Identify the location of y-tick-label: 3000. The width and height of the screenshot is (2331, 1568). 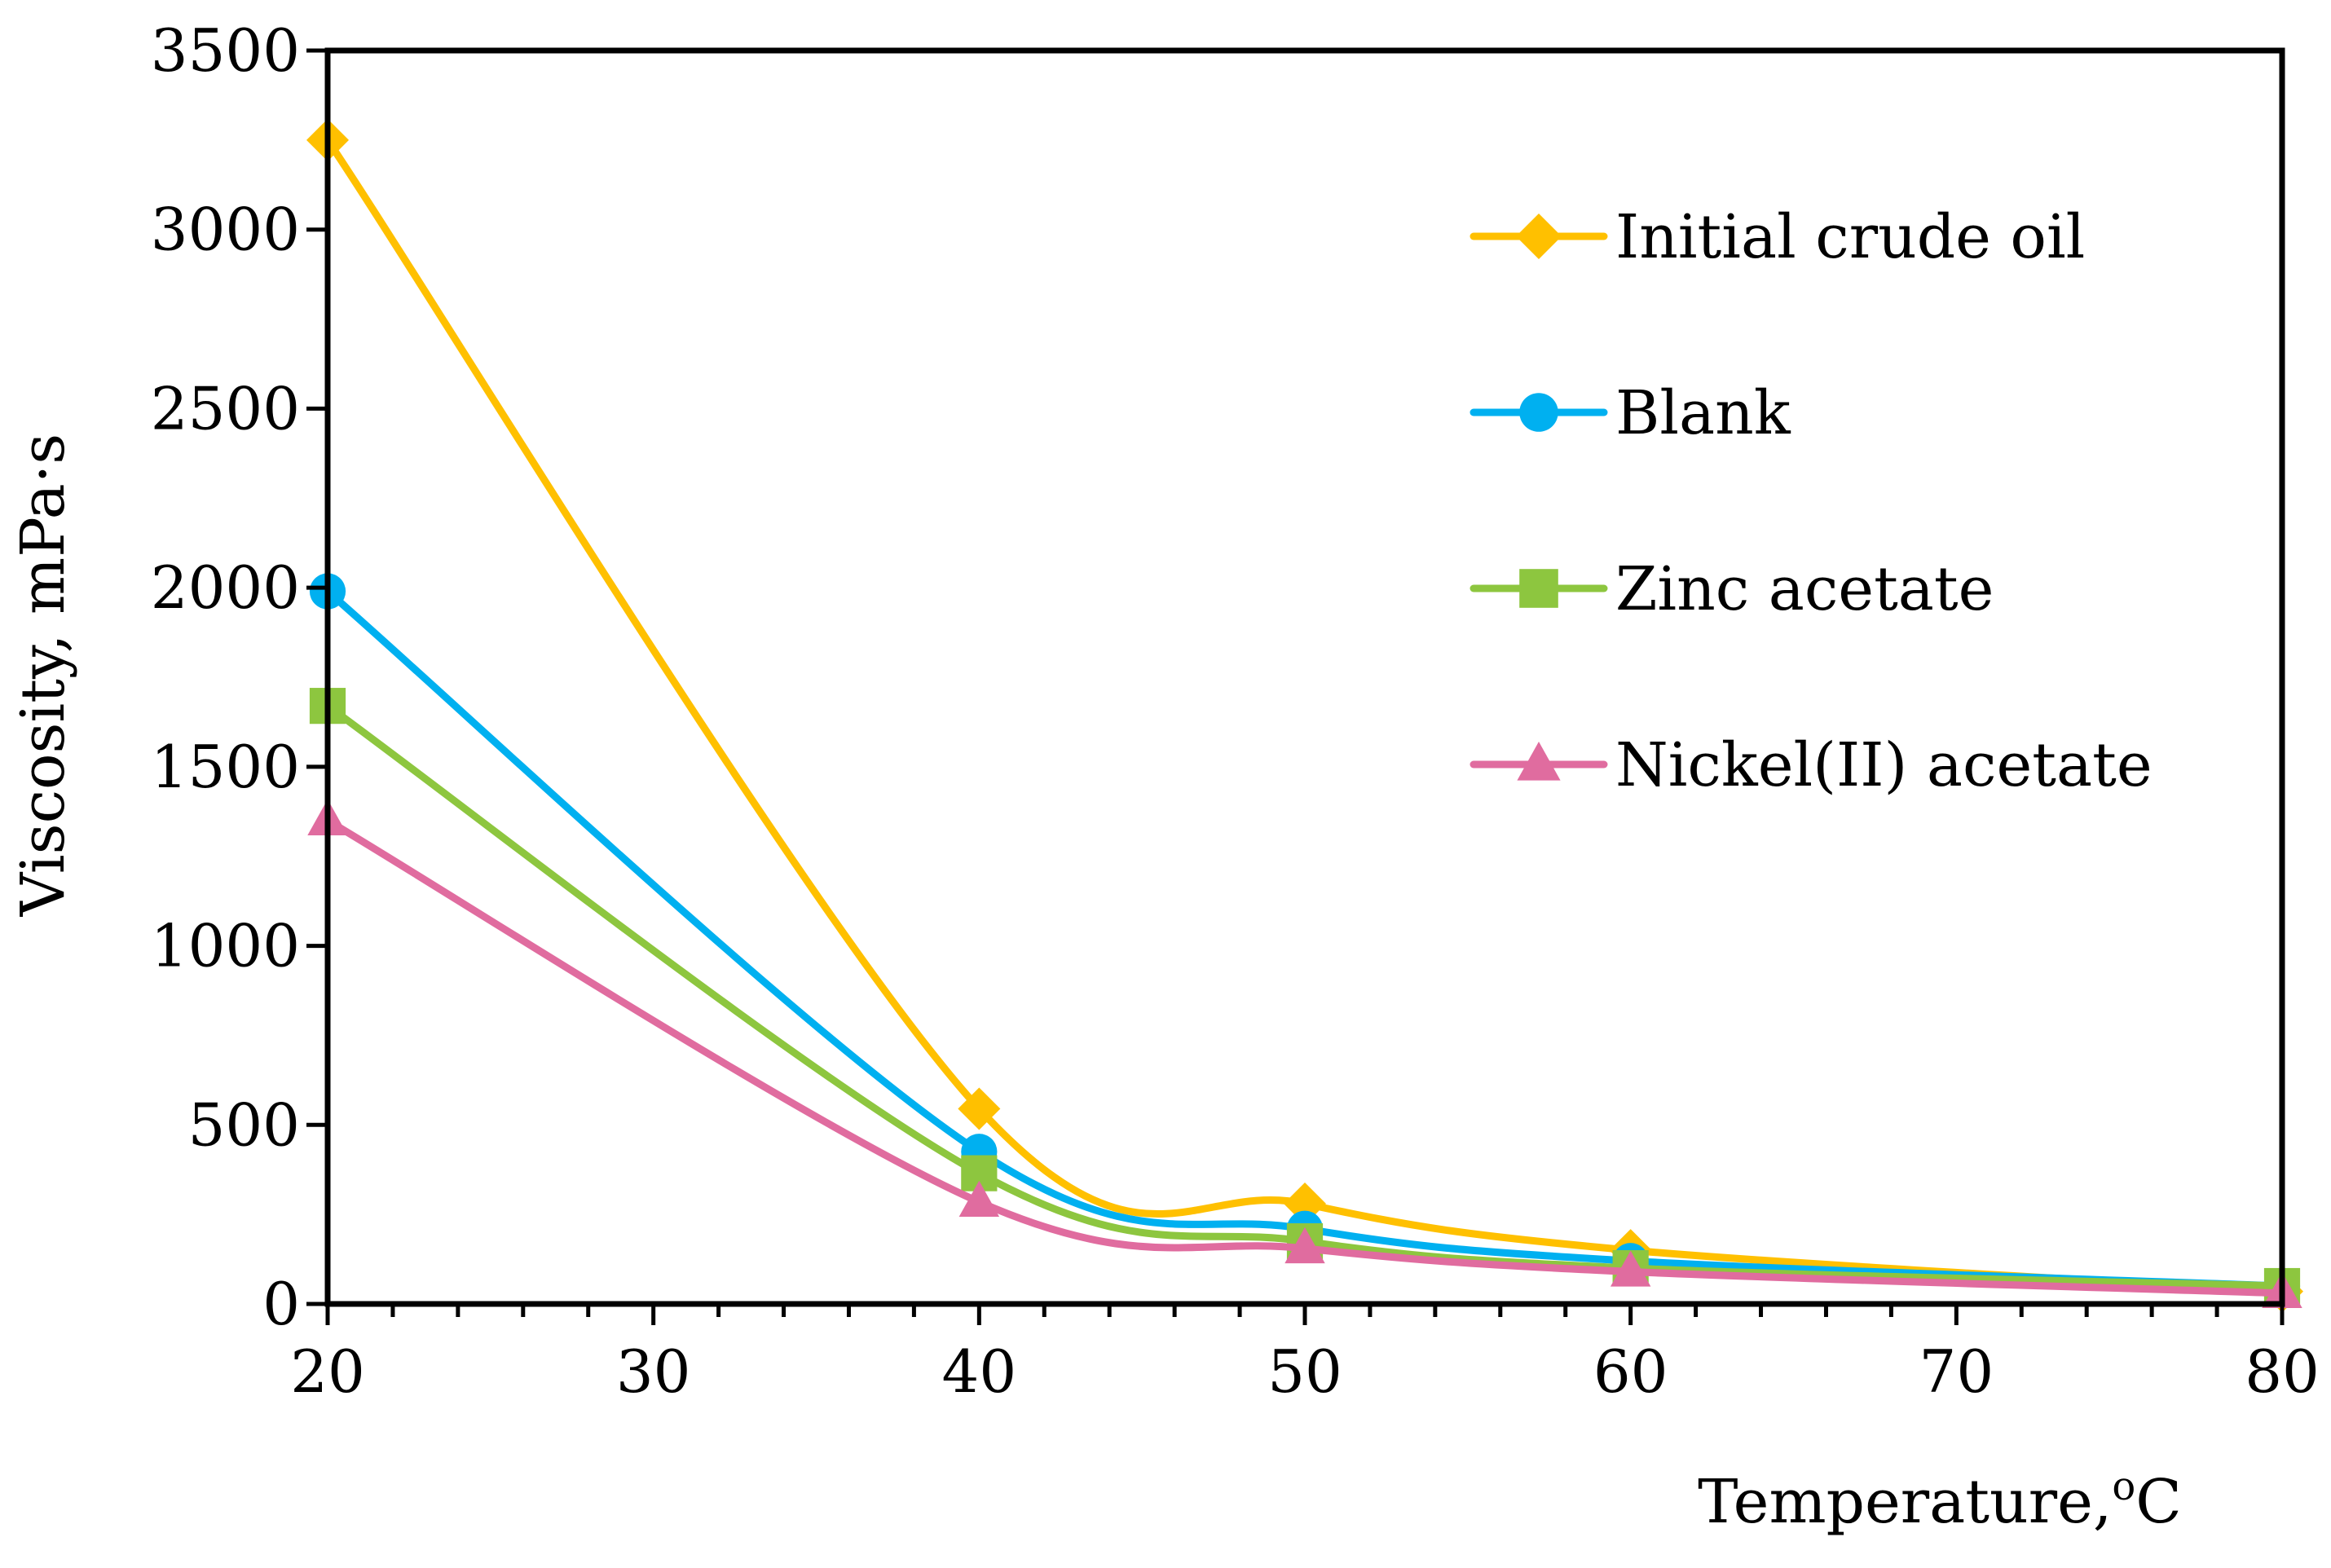
(226, 230).